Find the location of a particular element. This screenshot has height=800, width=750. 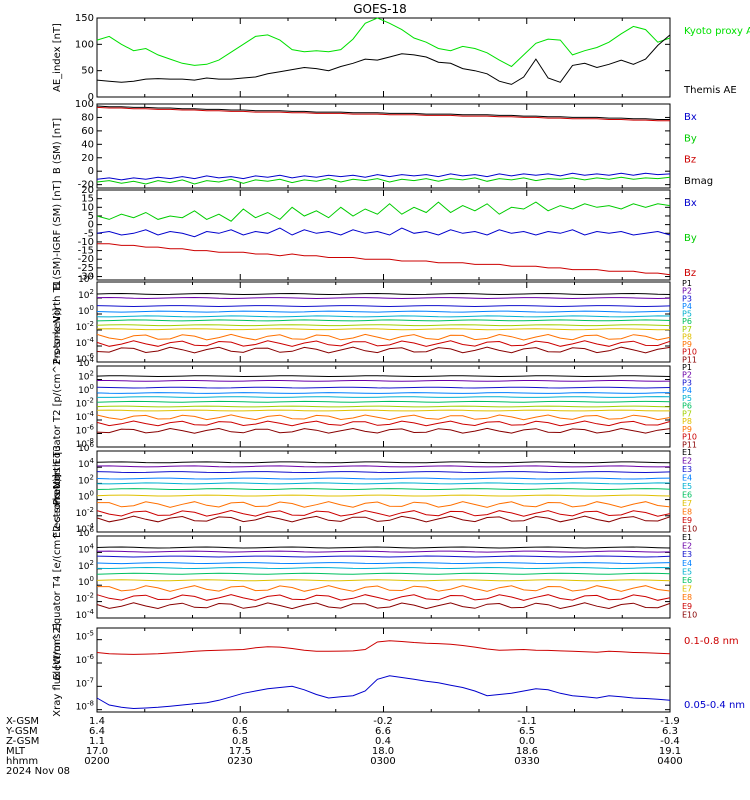

y-tick-label-0: 10⁻⁶ is located at coordinates (85, 358).